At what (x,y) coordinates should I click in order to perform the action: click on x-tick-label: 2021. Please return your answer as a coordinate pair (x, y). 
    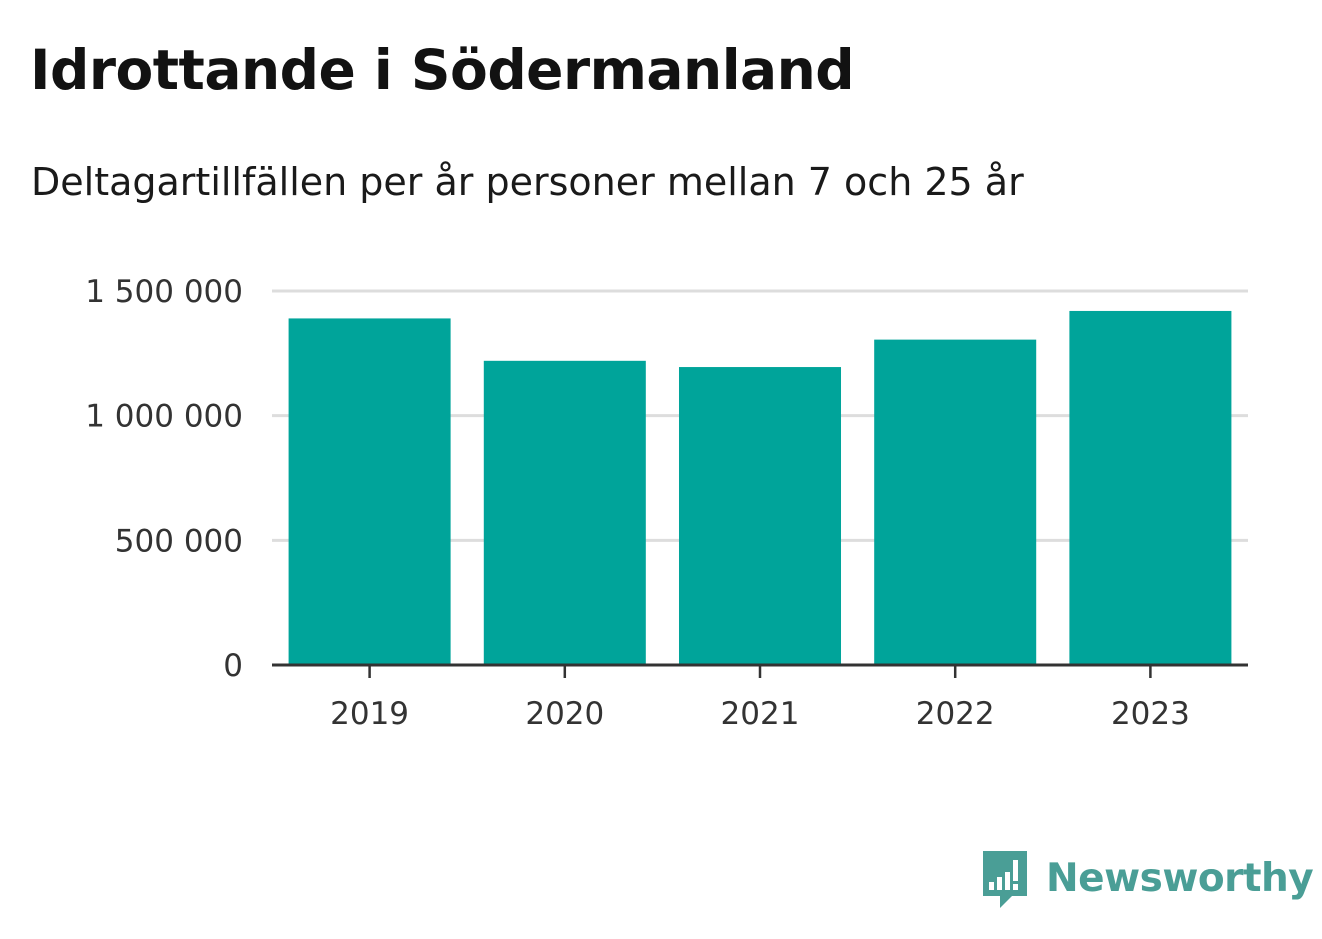
    Looking at the image, I should click on (760, 714).